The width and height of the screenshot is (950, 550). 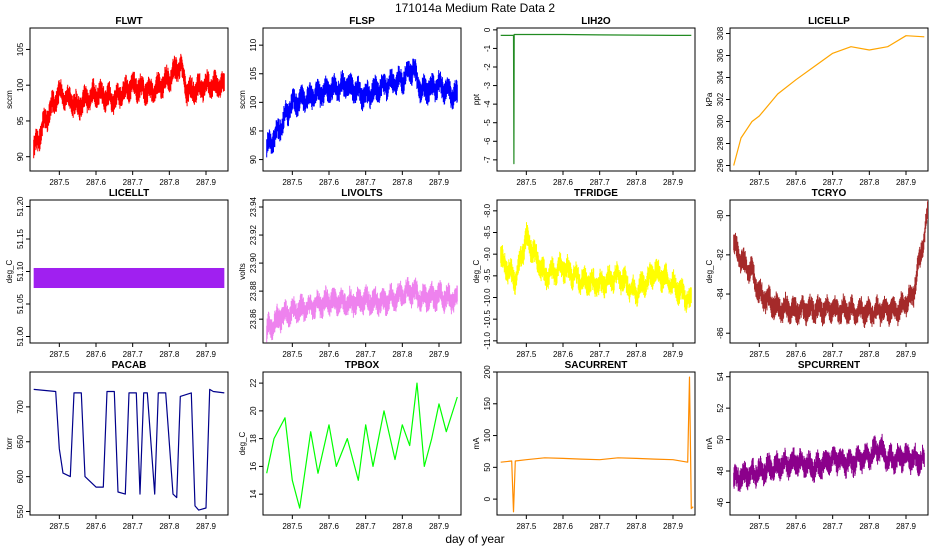 I want to click on y-tick-label: 306, so click(x=720, y=55).